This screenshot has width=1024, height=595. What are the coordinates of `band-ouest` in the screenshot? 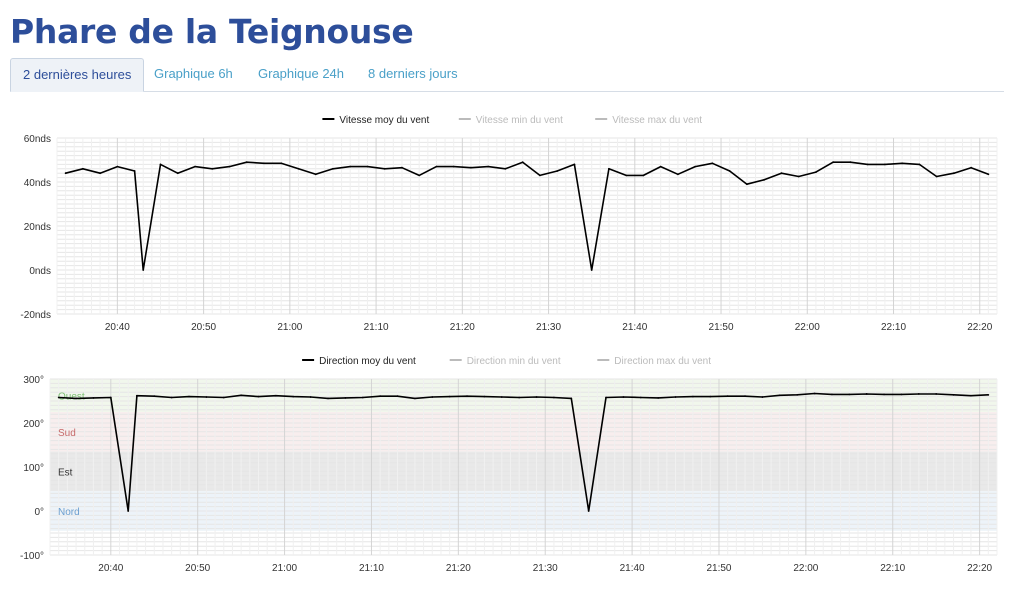 It's located at (523, 395).